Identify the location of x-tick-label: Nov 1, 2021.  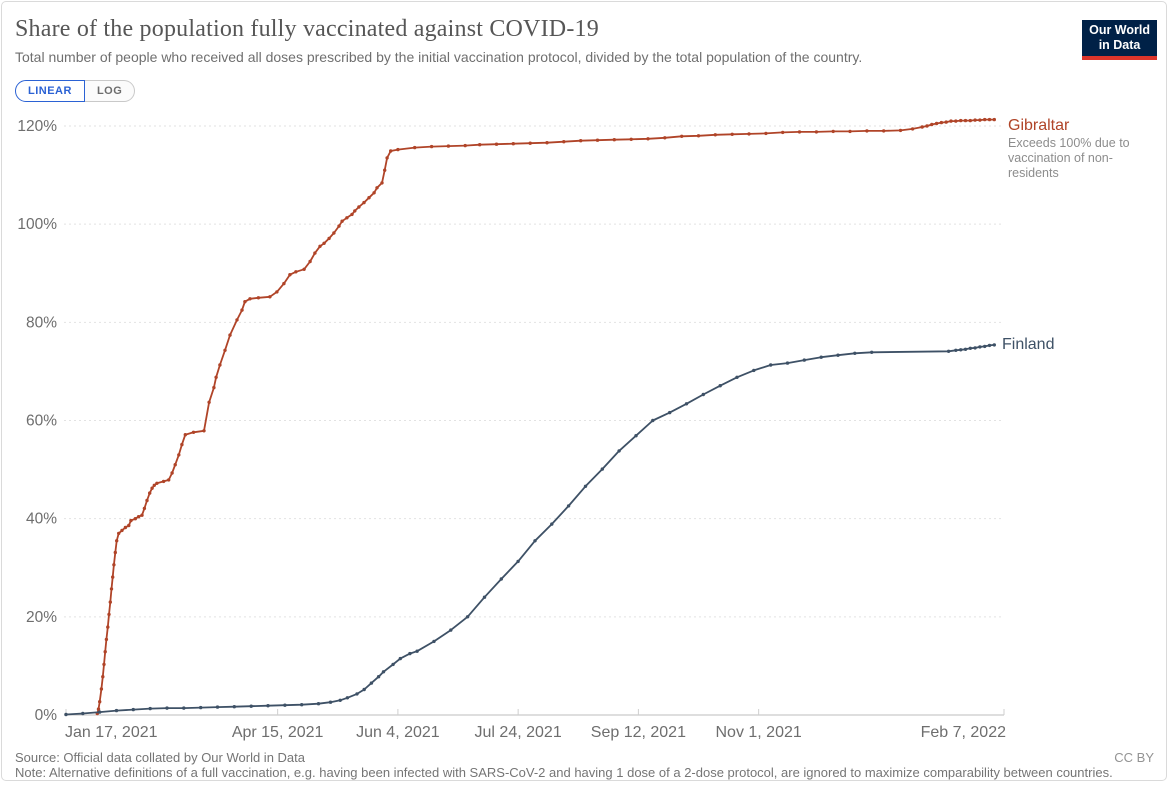
(758, 732).